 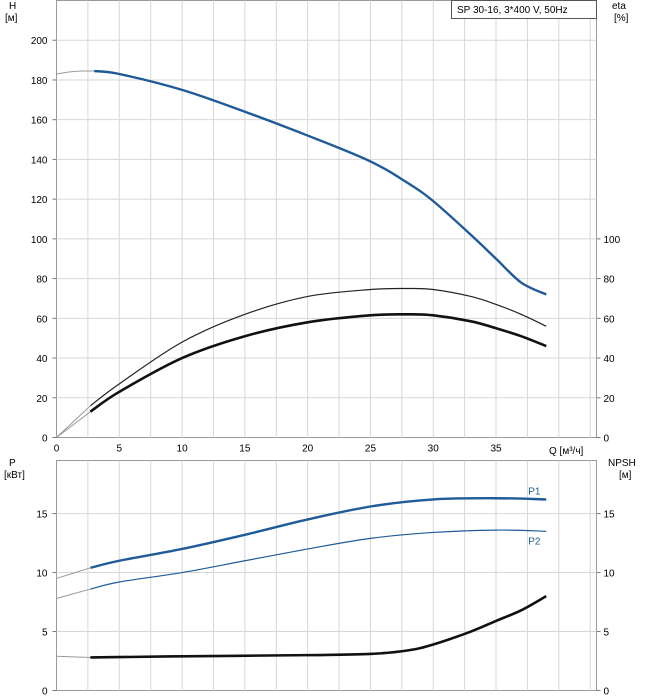 I want to click on x-tick-label: 20, so click(x=308, y=449).